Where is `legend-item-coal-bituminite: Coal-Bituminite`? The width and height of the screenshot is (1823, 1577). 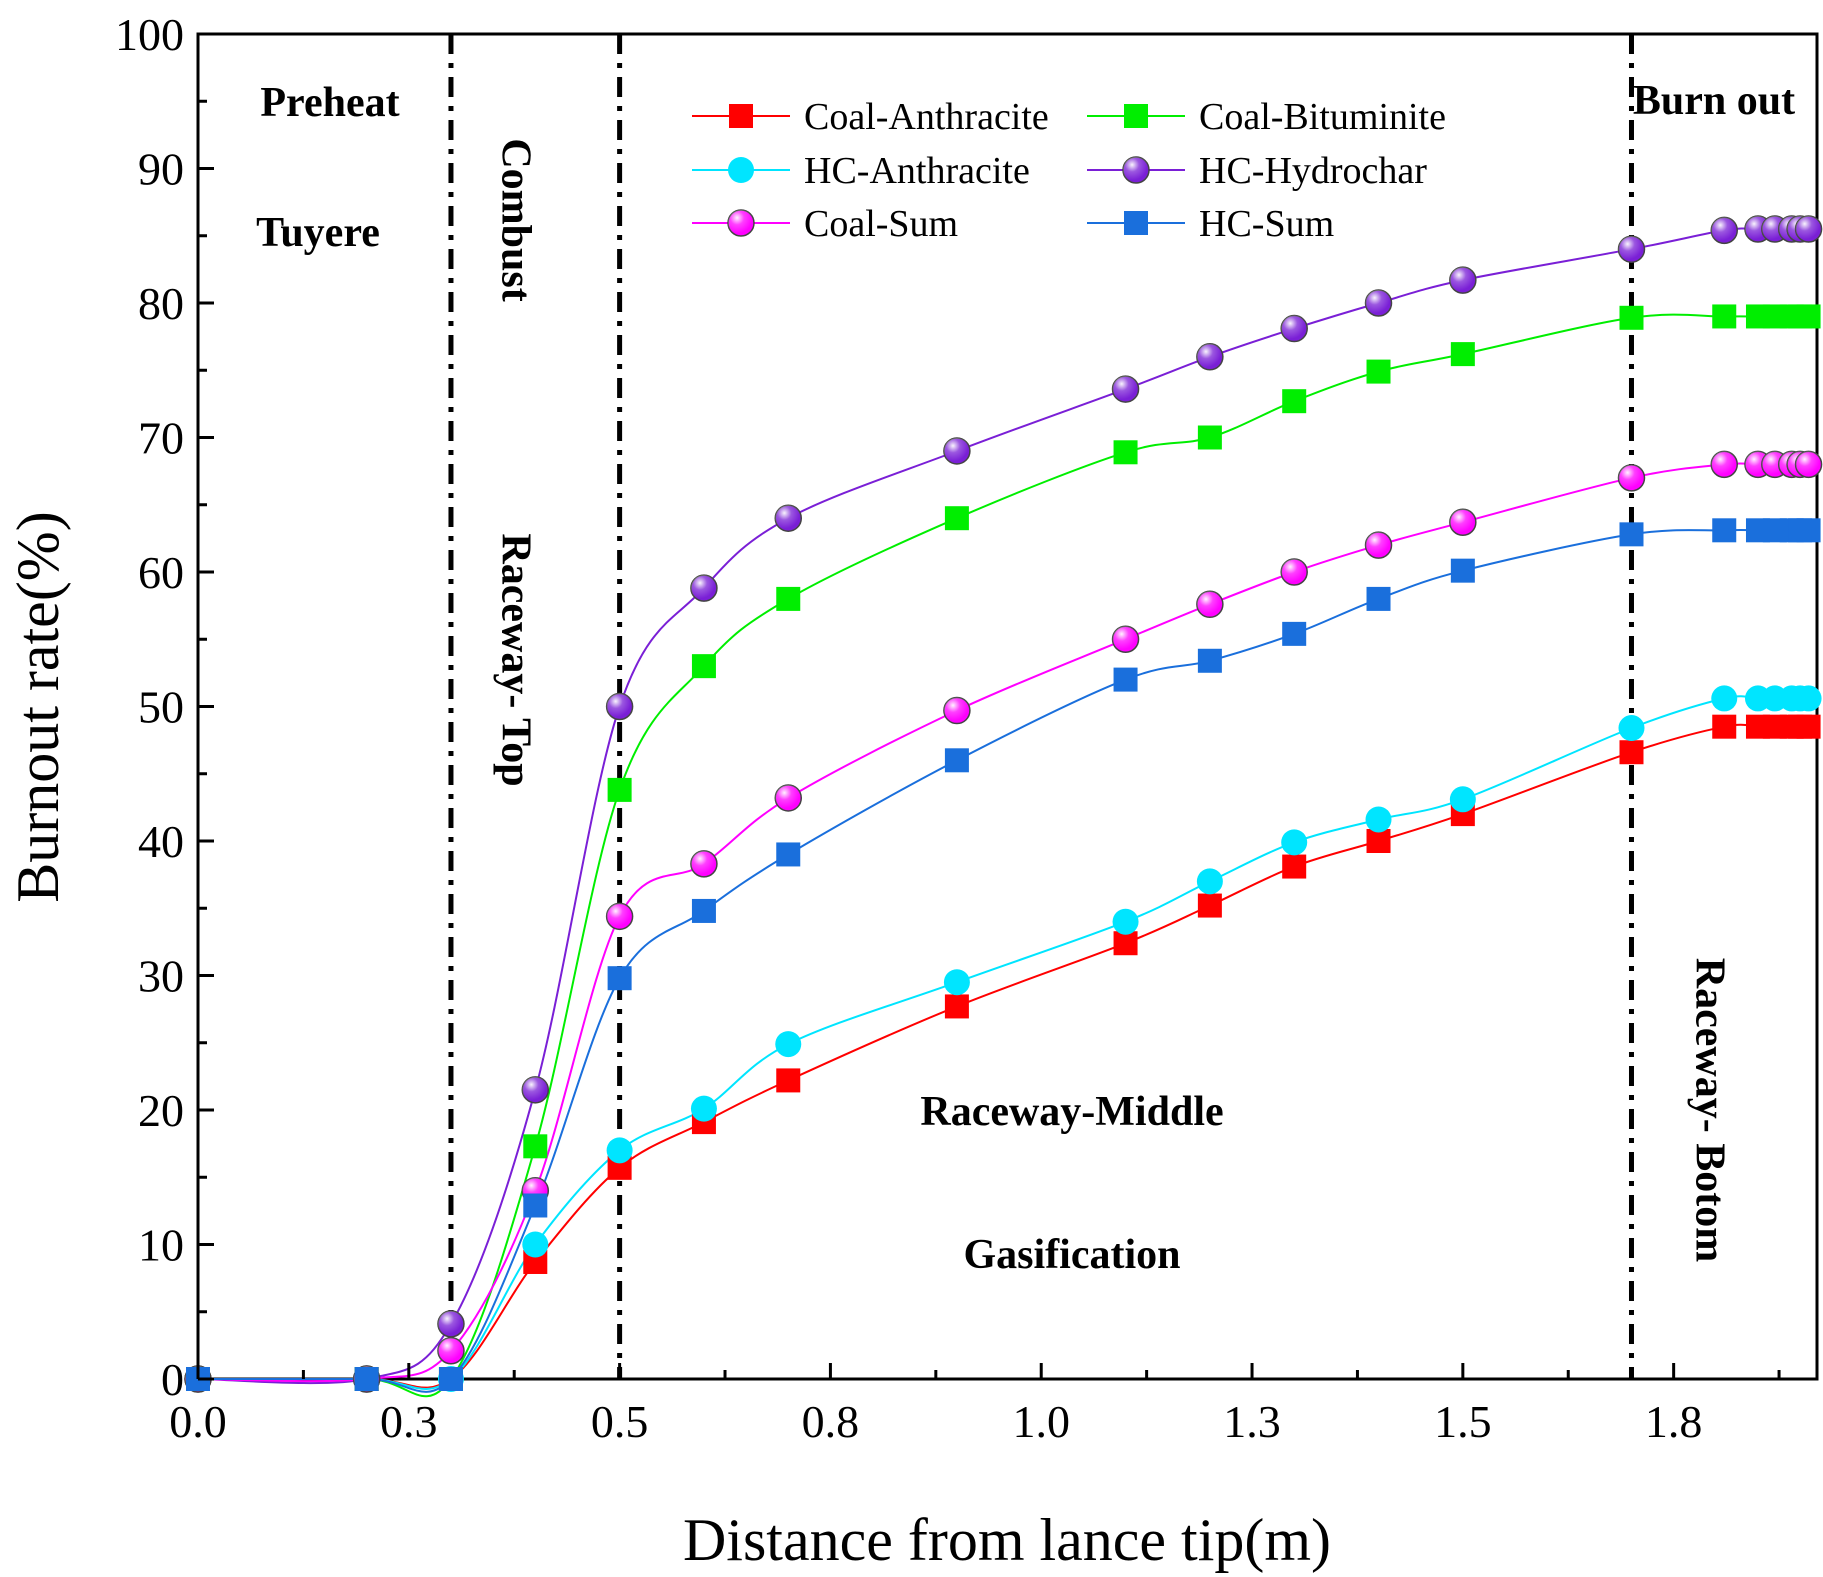 legend-item-coal-bituminite: Coal-Bituminite is located at coordinates (1266, 117).